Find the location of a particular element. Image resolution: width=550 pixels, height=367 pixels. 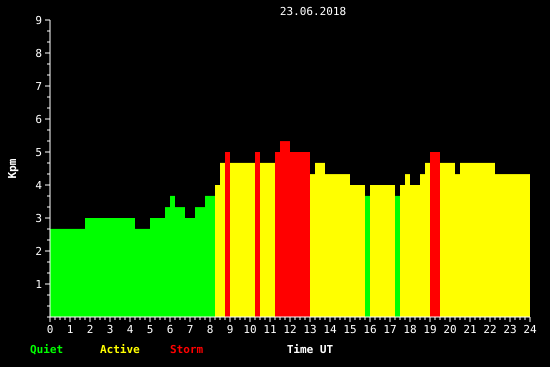

x-tick-label: 2 is located at coordinates (90, 329).